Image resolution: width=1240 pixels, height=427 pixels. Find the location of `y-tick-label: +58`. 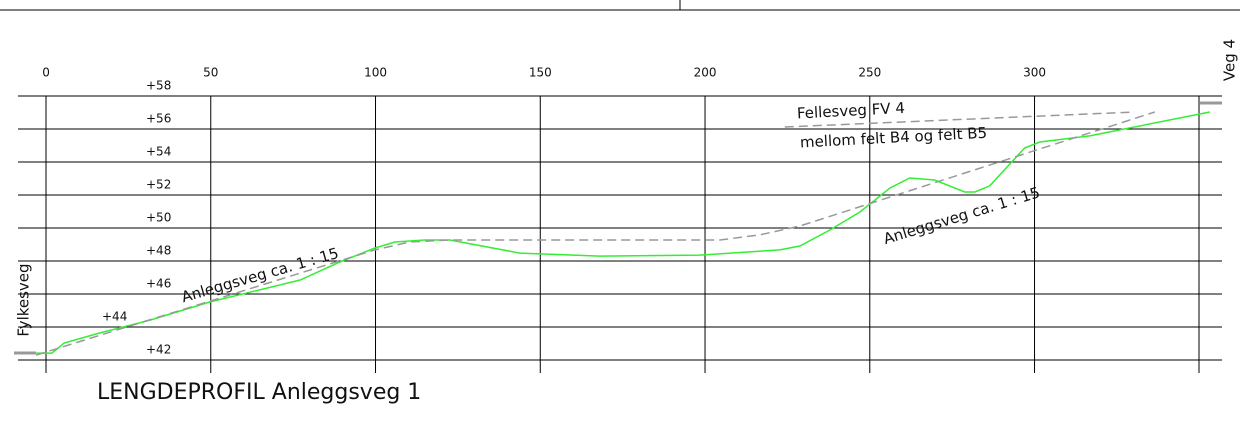

y-tick-label: +58 is located at coordinates (158, 86).